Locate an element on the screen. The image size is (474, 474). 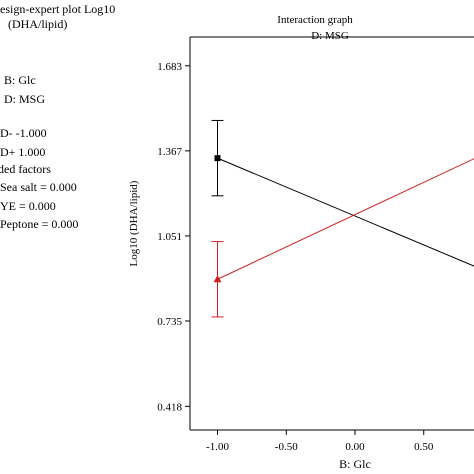
x-tick-label: 0.50 is located at coordinates (424, 447).